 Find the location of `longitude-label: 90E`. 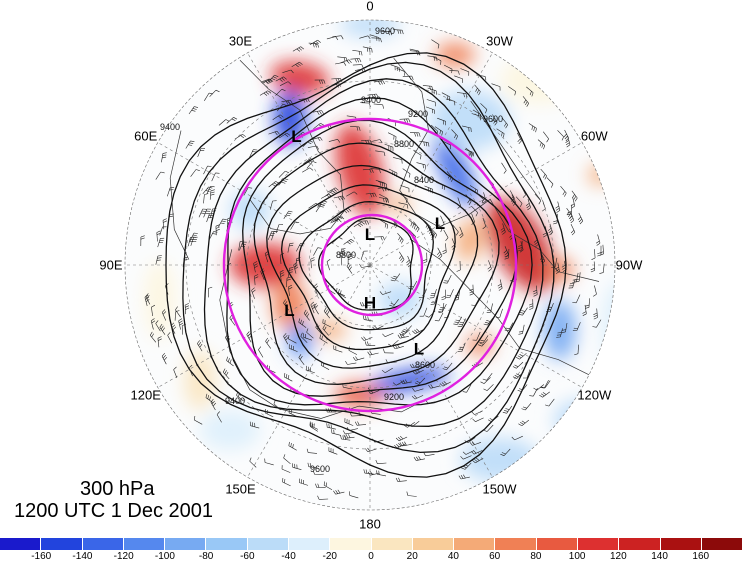

longitude-label: 90E is located at coordinates (110, 265).